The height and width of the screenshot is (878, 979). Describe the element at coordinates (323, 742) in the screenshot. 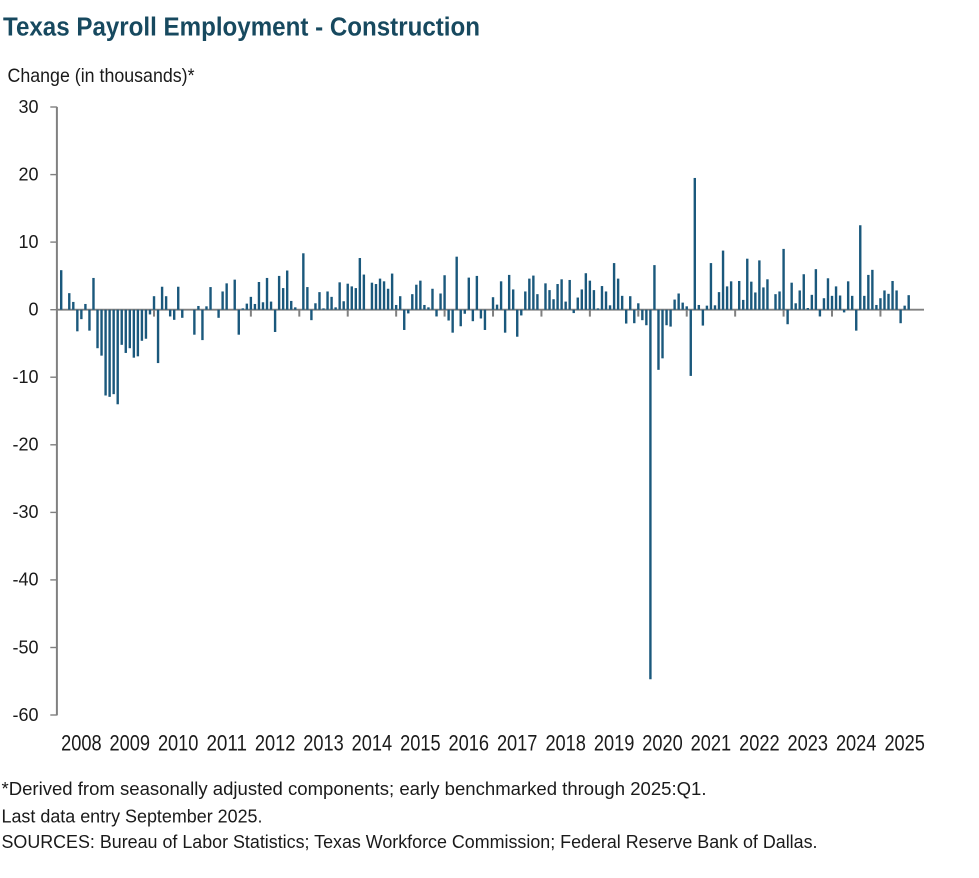

I see `svg-text: 2013` at that location.